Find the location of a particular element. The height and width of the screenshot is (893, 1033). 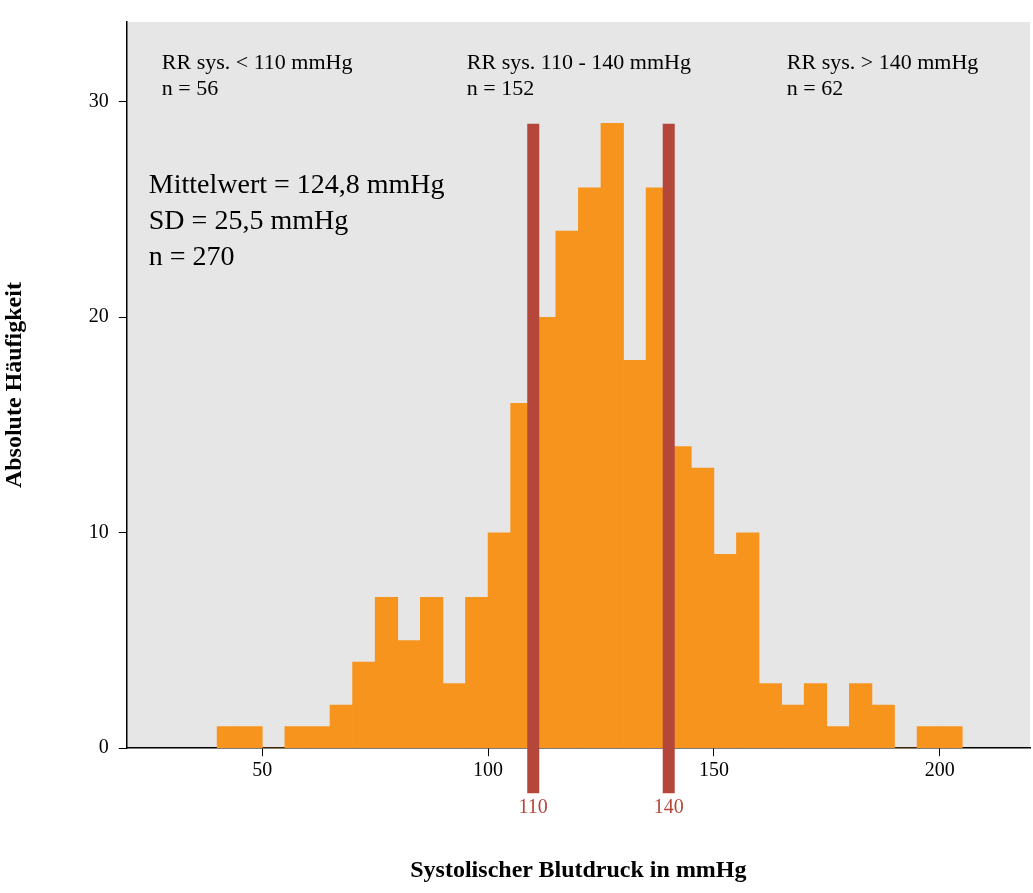

annotation: RR sys. > 140 mmHg n = 62 is located at coordinates (882, 74).